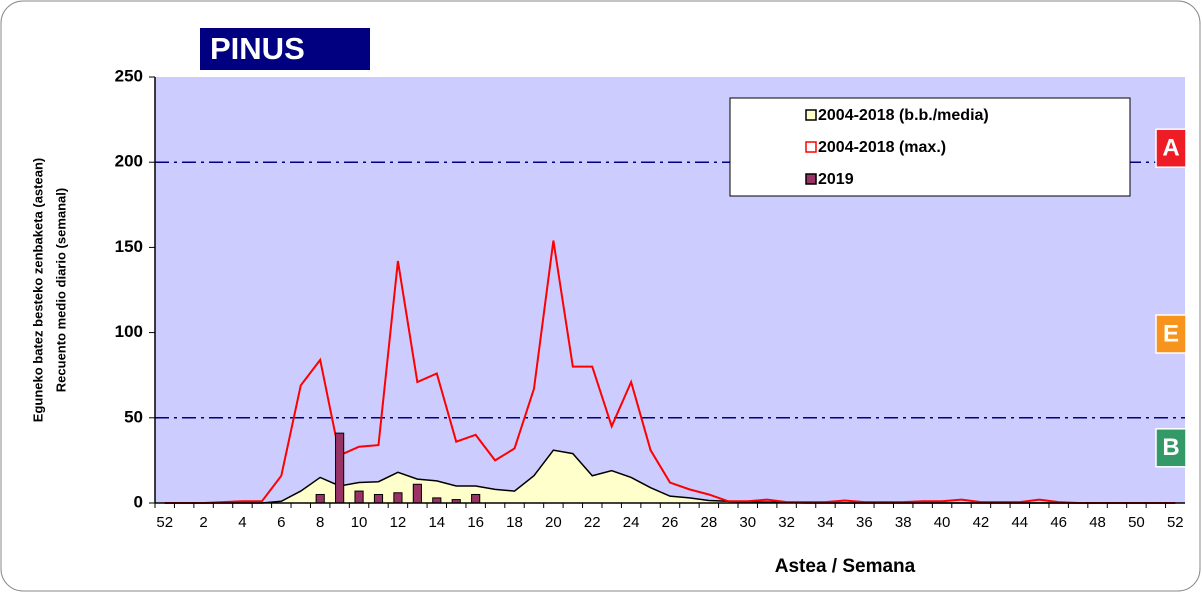  Describe the element at coordinates (845, 566) in the screenshot. I see `x-axis-label: Astea / Semana` at that location.